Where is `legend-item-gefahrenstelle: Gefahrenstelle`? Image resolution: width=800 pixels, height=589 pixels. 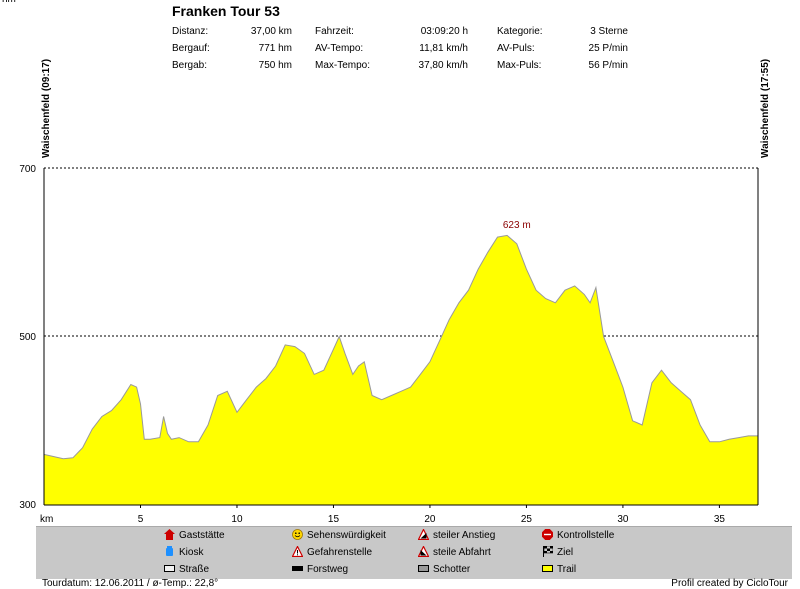
legend-item-gefahrenstelle: Gefahrenstelle is located at coordinates (332, 552).